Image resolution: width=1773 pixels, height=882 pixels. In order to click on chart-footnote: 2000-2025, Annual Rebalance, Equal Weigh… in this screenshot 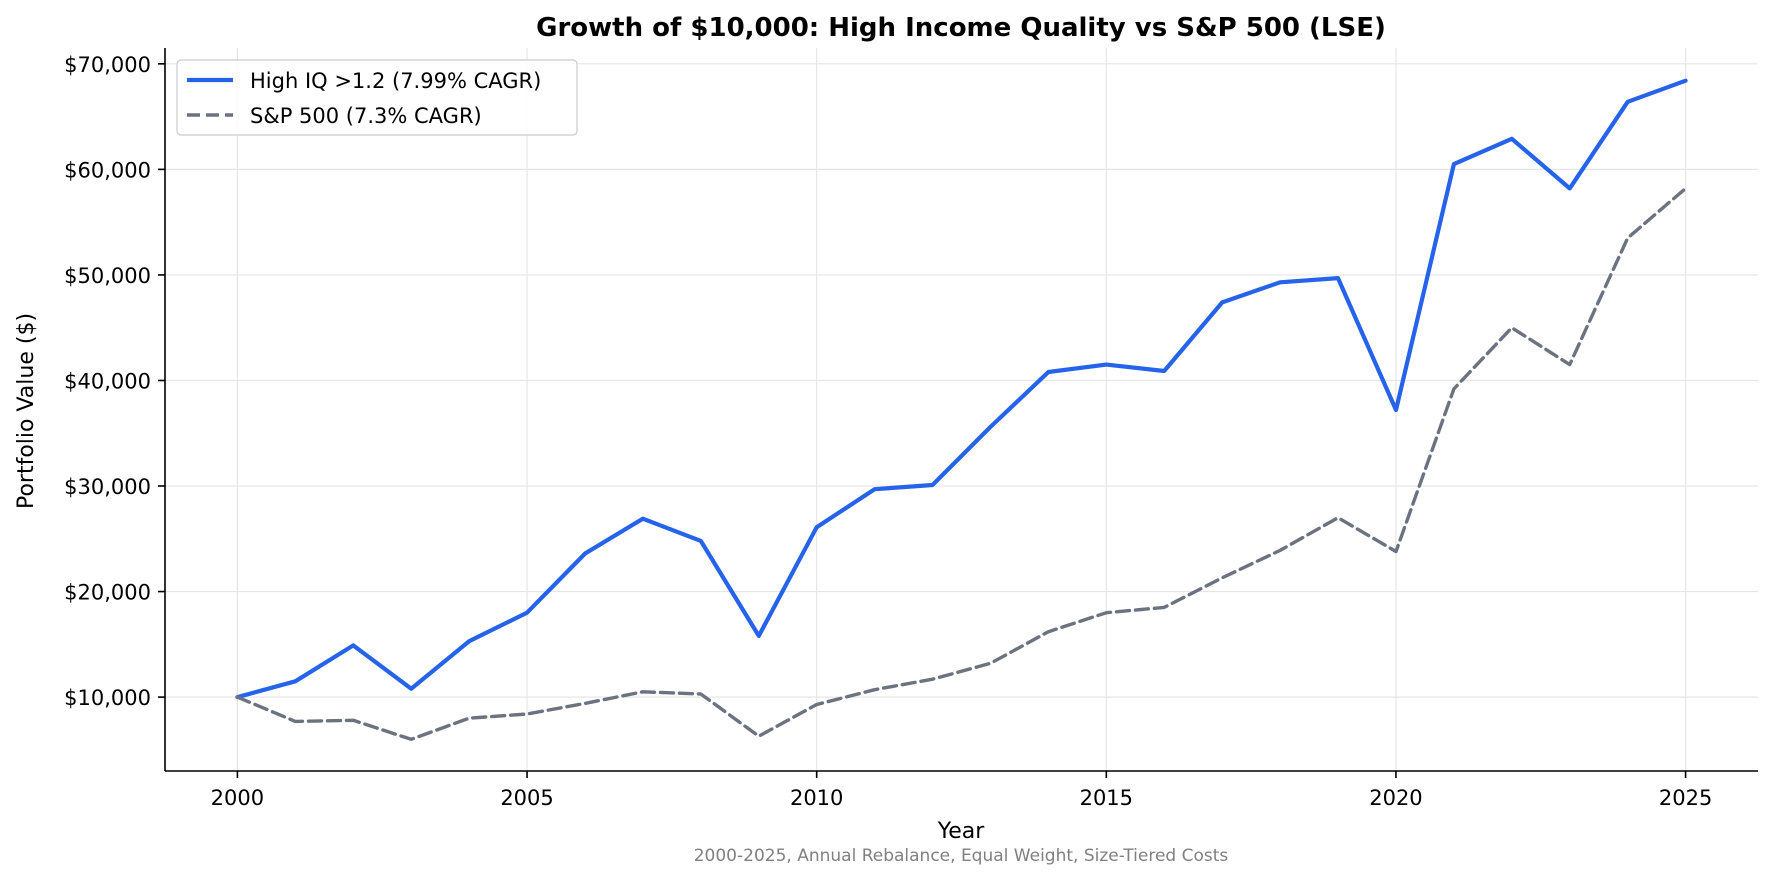, I will do `click(961, 856)`.